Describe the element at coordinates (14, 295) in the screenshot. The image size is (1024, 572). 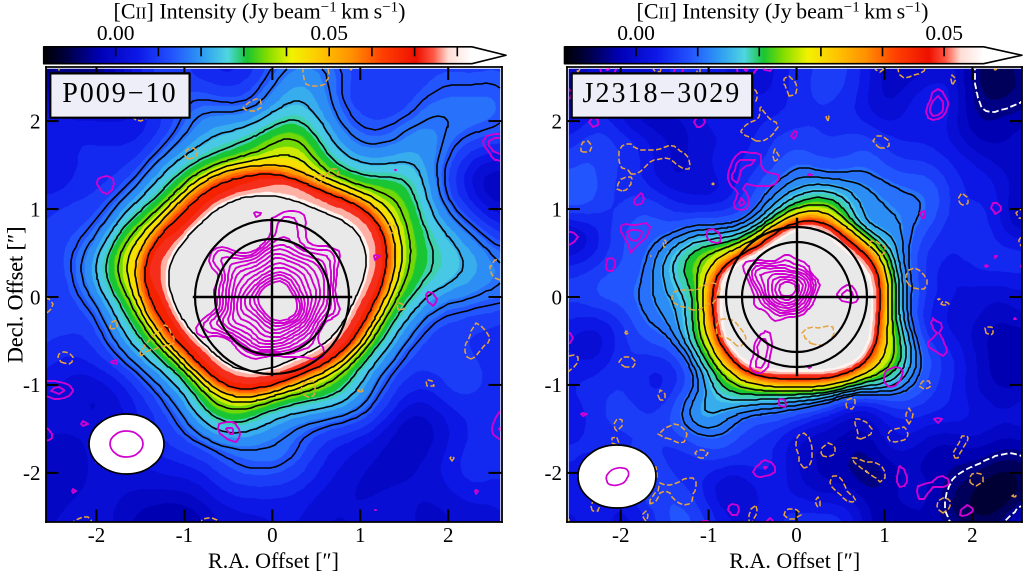
I see `svg-text: Decl. Offset [″]` at that location.